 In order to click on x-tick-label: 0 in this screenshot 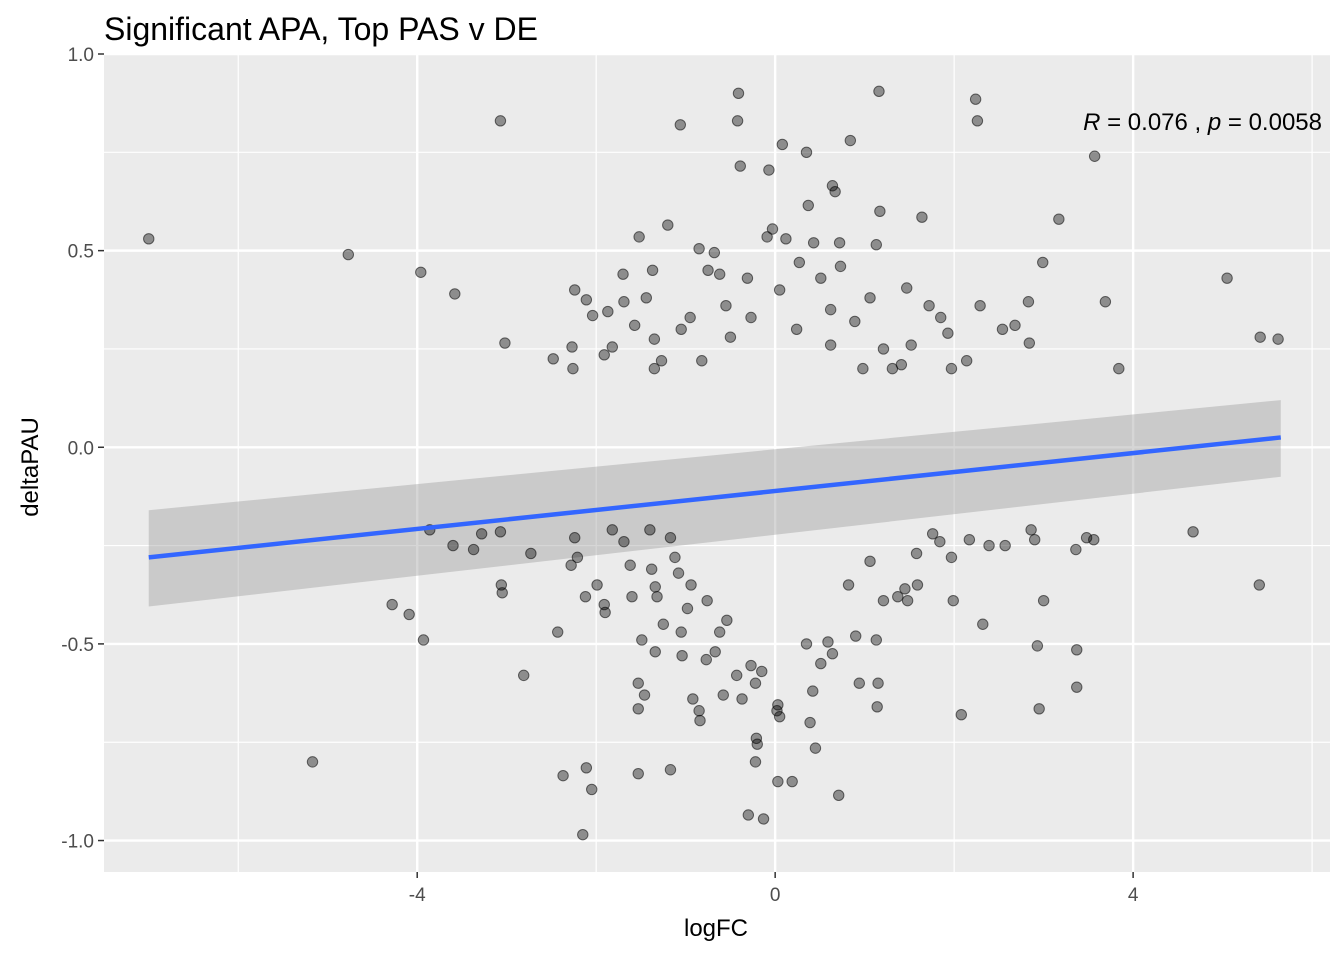, I will do `click(775, 895)`.